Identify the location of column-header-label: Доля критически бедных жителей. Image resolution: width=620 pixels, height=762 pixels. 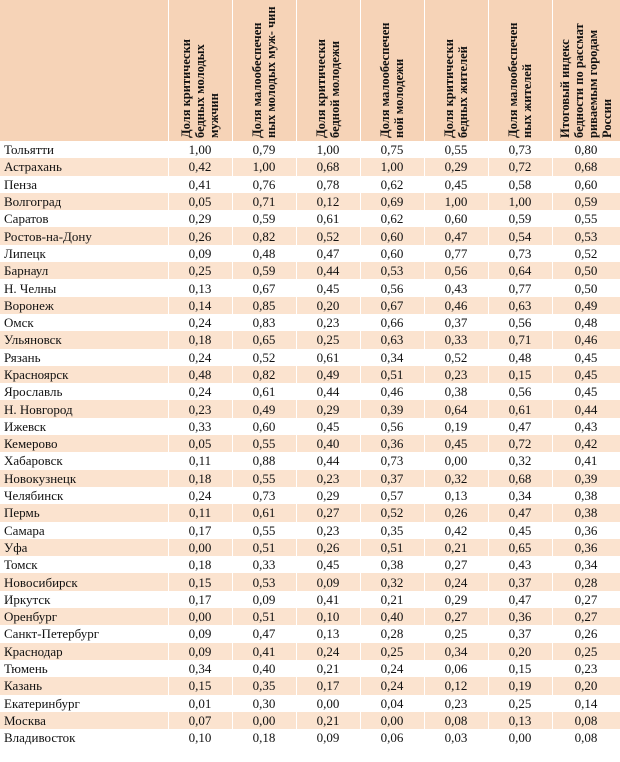
(456, 88).